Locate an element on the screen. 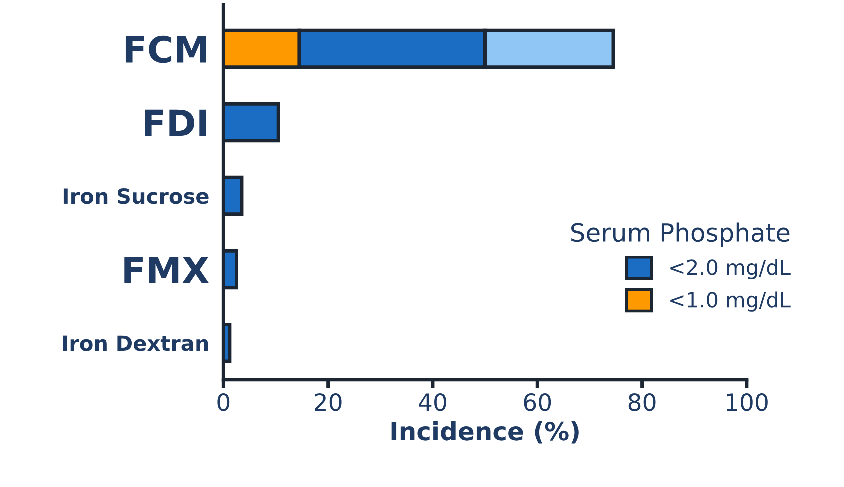 The width and height of the screenshot is (844, 487). x-tick-label: 40 is located at coordinates (432, 402).